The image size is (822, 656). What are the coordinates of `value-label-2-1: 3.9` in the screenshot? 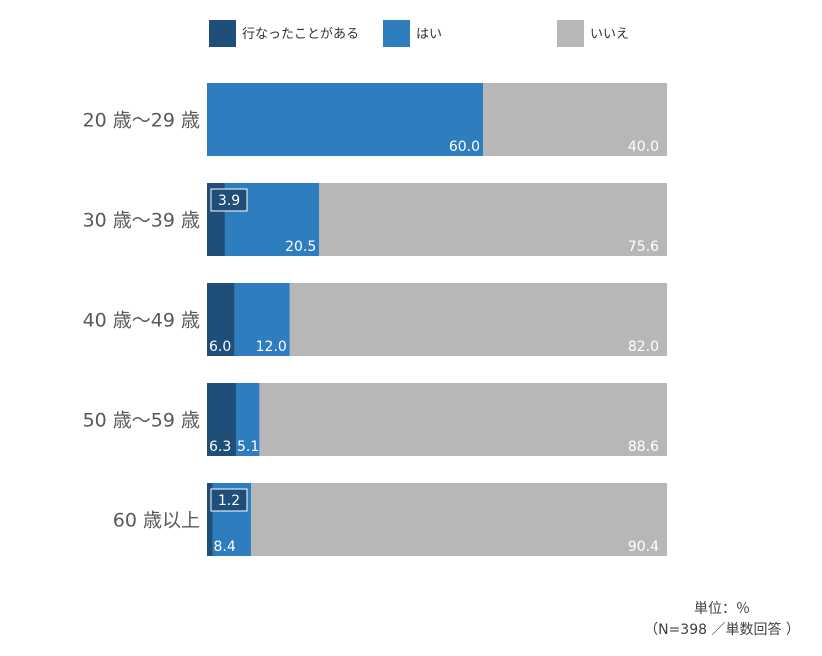 It's located at (229, 201).